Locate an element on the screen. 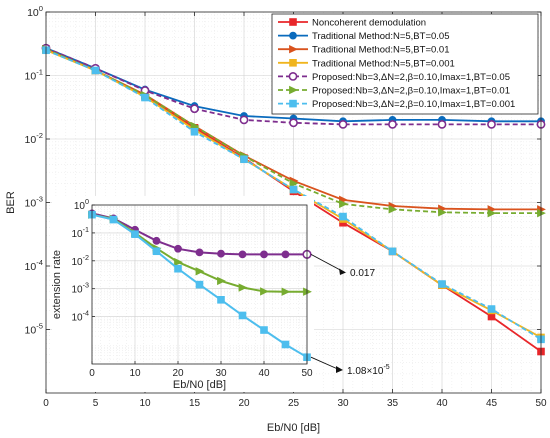 The image size is (550, 438). legend-entry: Traditional Method:N=5,BT=0.001 is located at coordinates (366, 63).